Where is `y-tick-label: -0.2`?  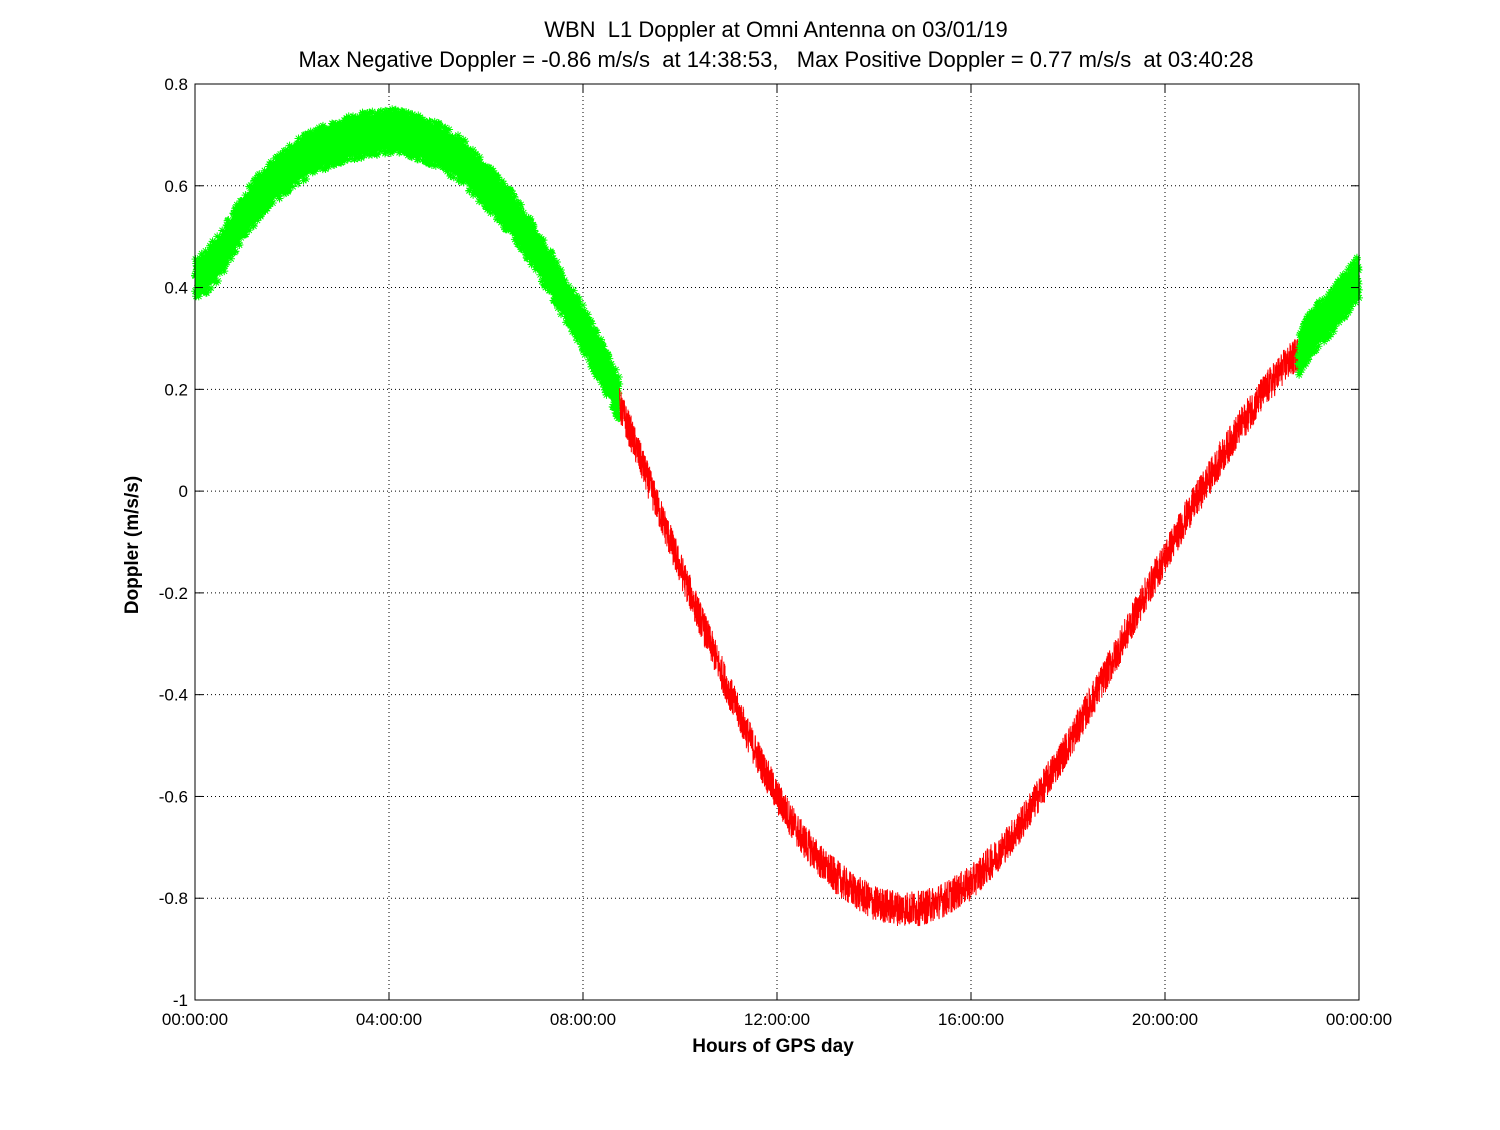
y-tick-label: -0.2 is located at coordinates (173, 593).